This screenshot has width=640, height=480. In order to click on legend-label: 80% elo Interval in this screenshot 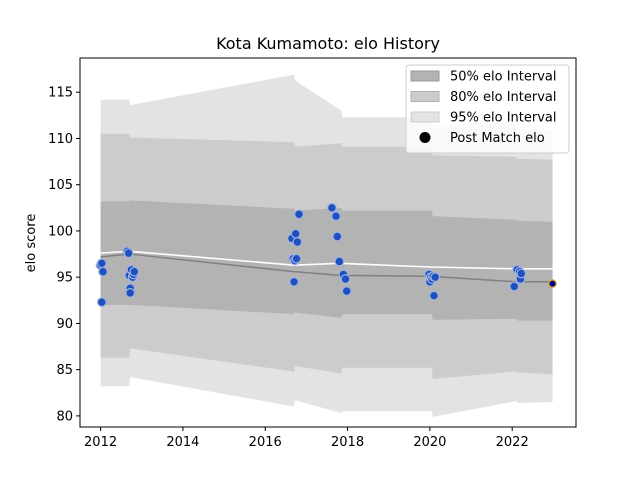, I will do `click(503, 97)`.